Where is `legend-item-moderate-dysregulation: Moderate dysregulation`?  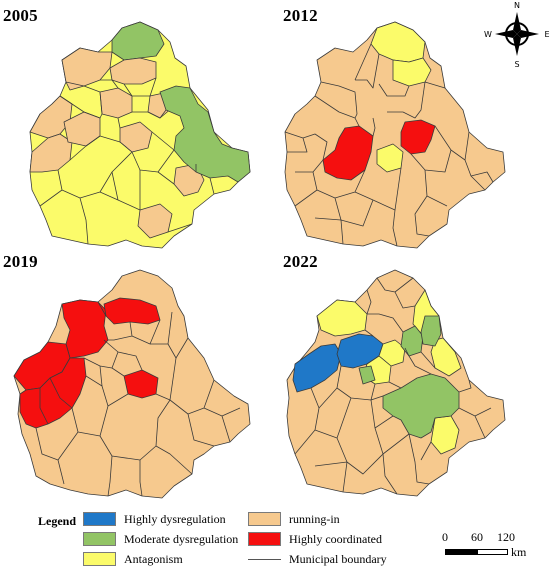
legend-item-moderate-dysregulation: Moderate dysregulation is located at coordinates (160, 539).